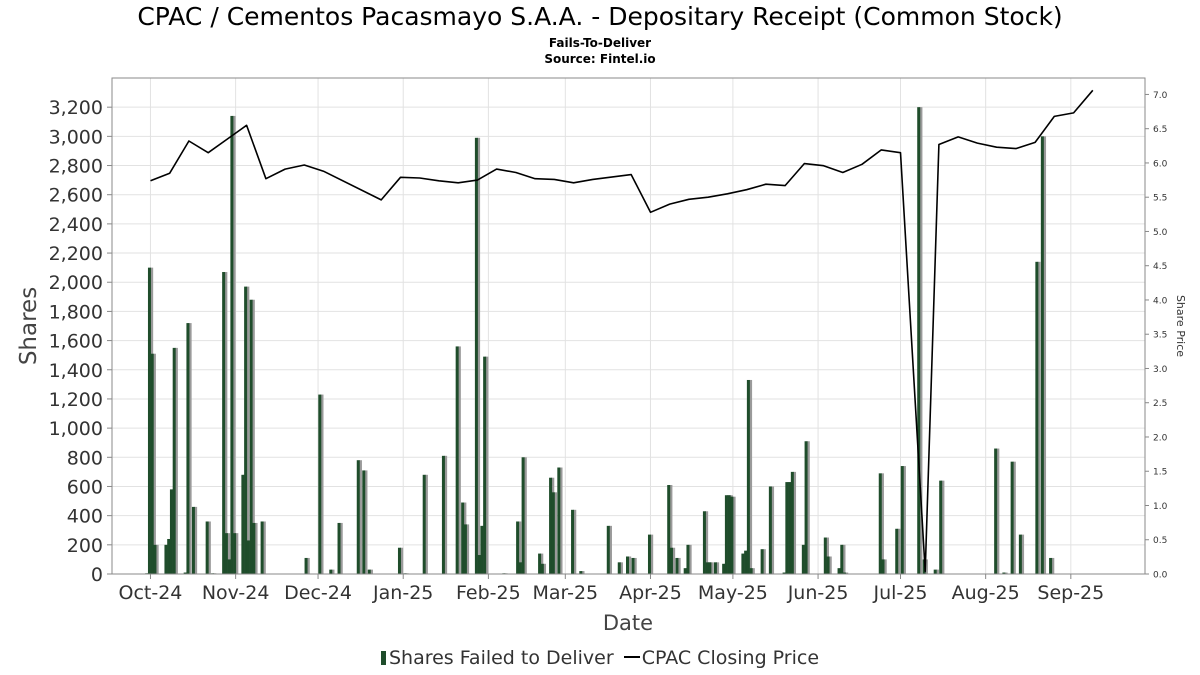 Image resolution: width=1200 pixels, height=675 pixels. I want to click on x-tick-label: Mar-25, so click(565, 593).